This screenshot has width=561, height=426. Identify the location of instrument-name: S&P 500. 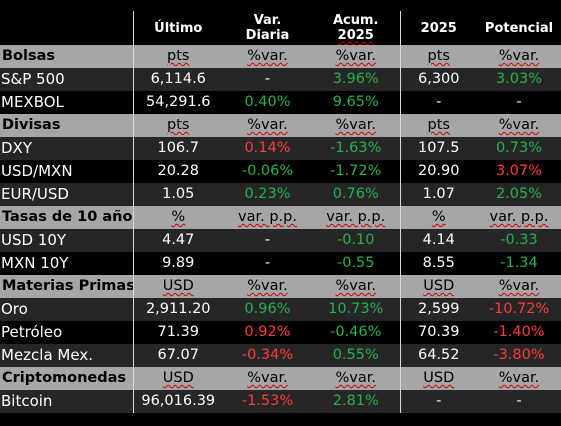
(66, 79).